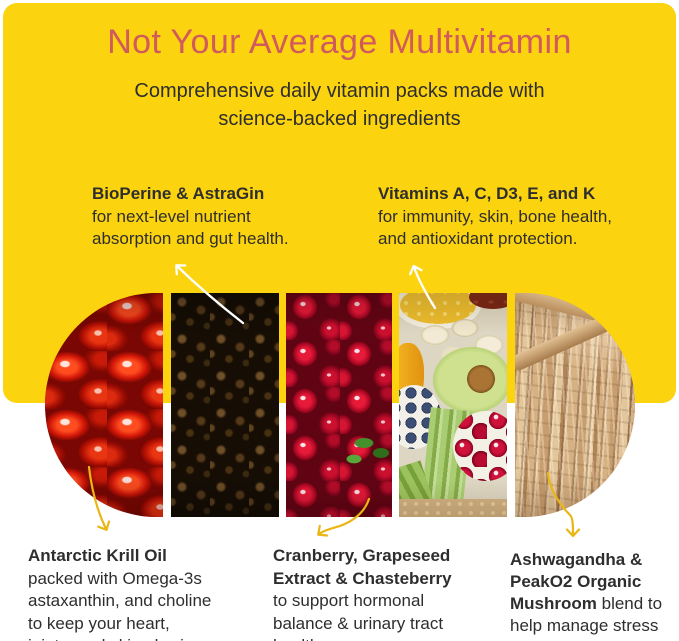 The height and width of the screenshot is (641, 679). What do you see at coordinates (480, 446) in the screenshot?
I see `cherry-bowl-shape` at bounding box center [480, 446].